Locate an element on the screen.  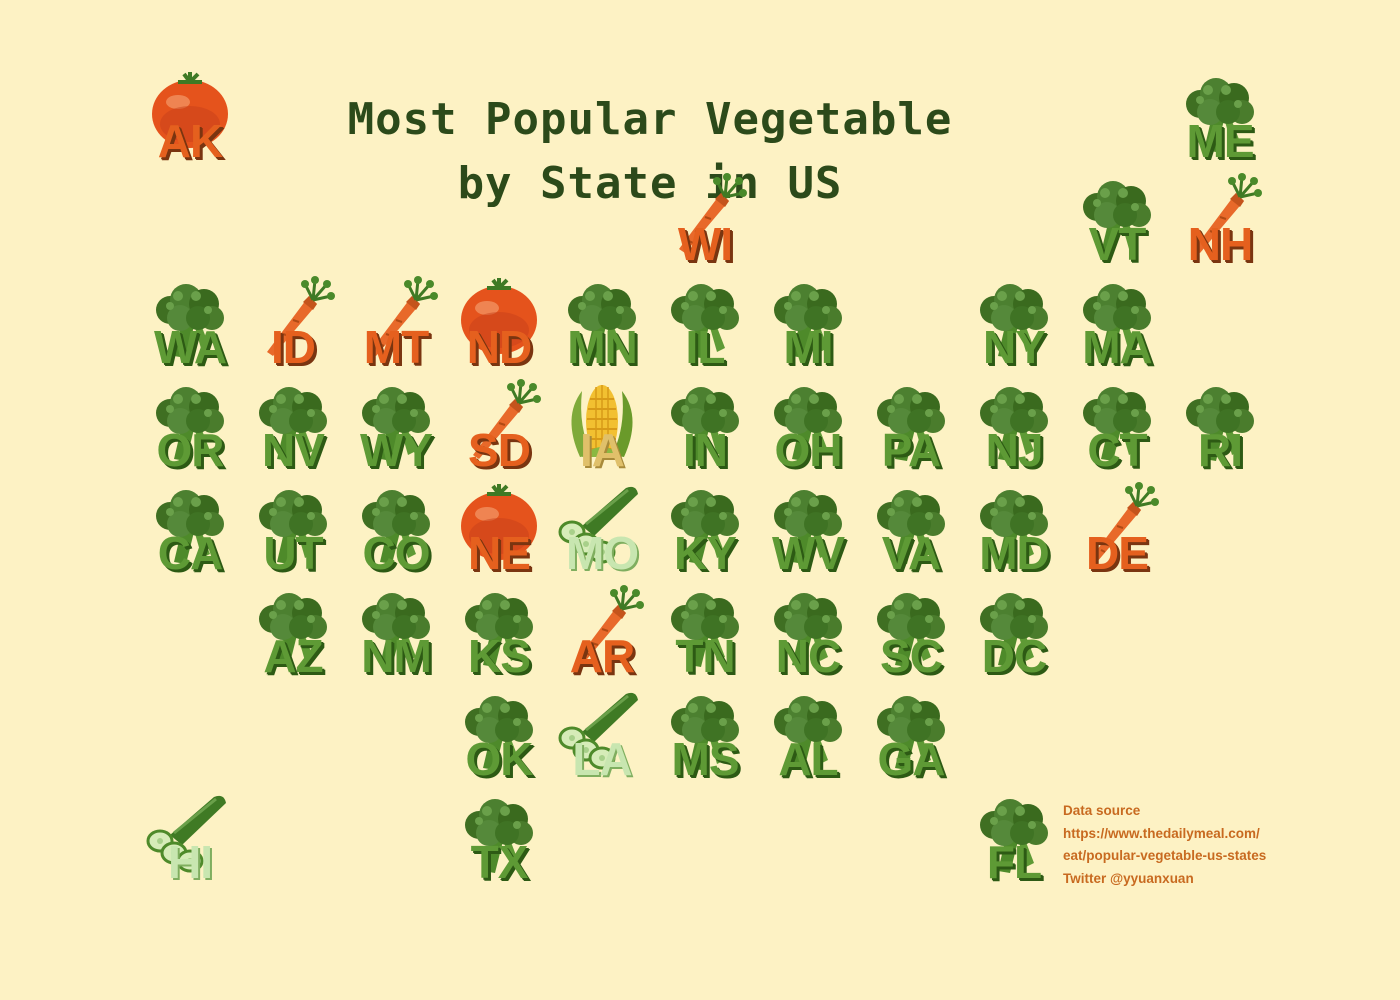
state-tile-ak: AK is located at coordinates (190, 120).